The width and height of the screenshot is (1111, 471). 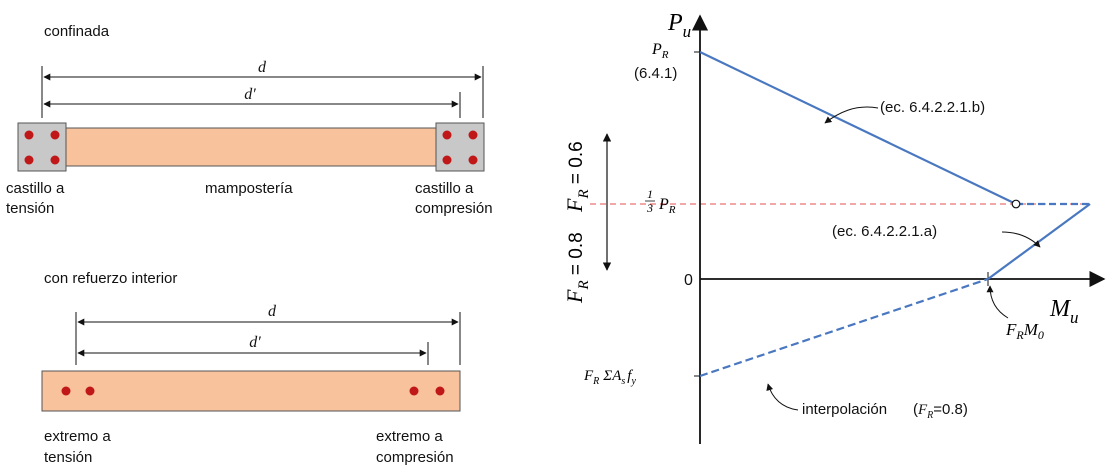 I want to click on pr-reference: (6.4.1), so click(x=655, y=73).